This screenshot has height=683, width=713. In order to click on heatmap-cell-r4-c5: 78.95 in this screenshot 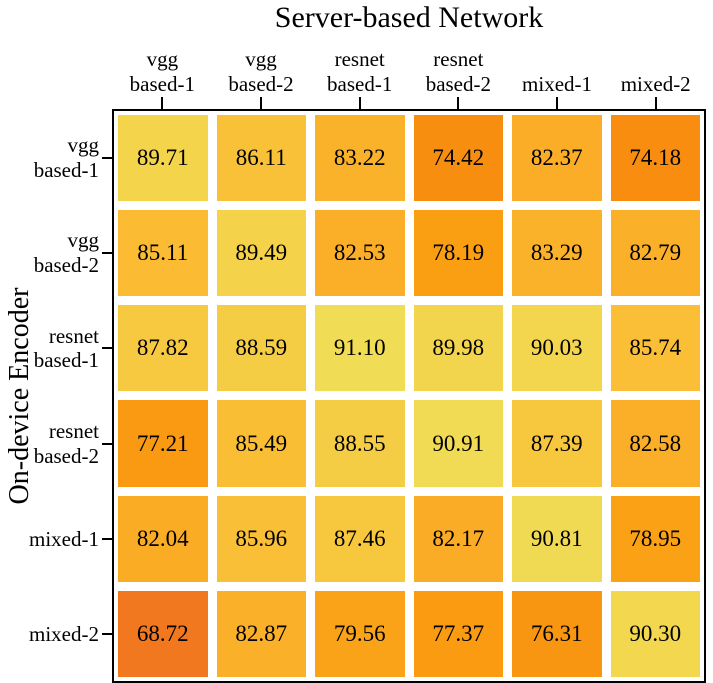, I will do `click(655, 538)`.